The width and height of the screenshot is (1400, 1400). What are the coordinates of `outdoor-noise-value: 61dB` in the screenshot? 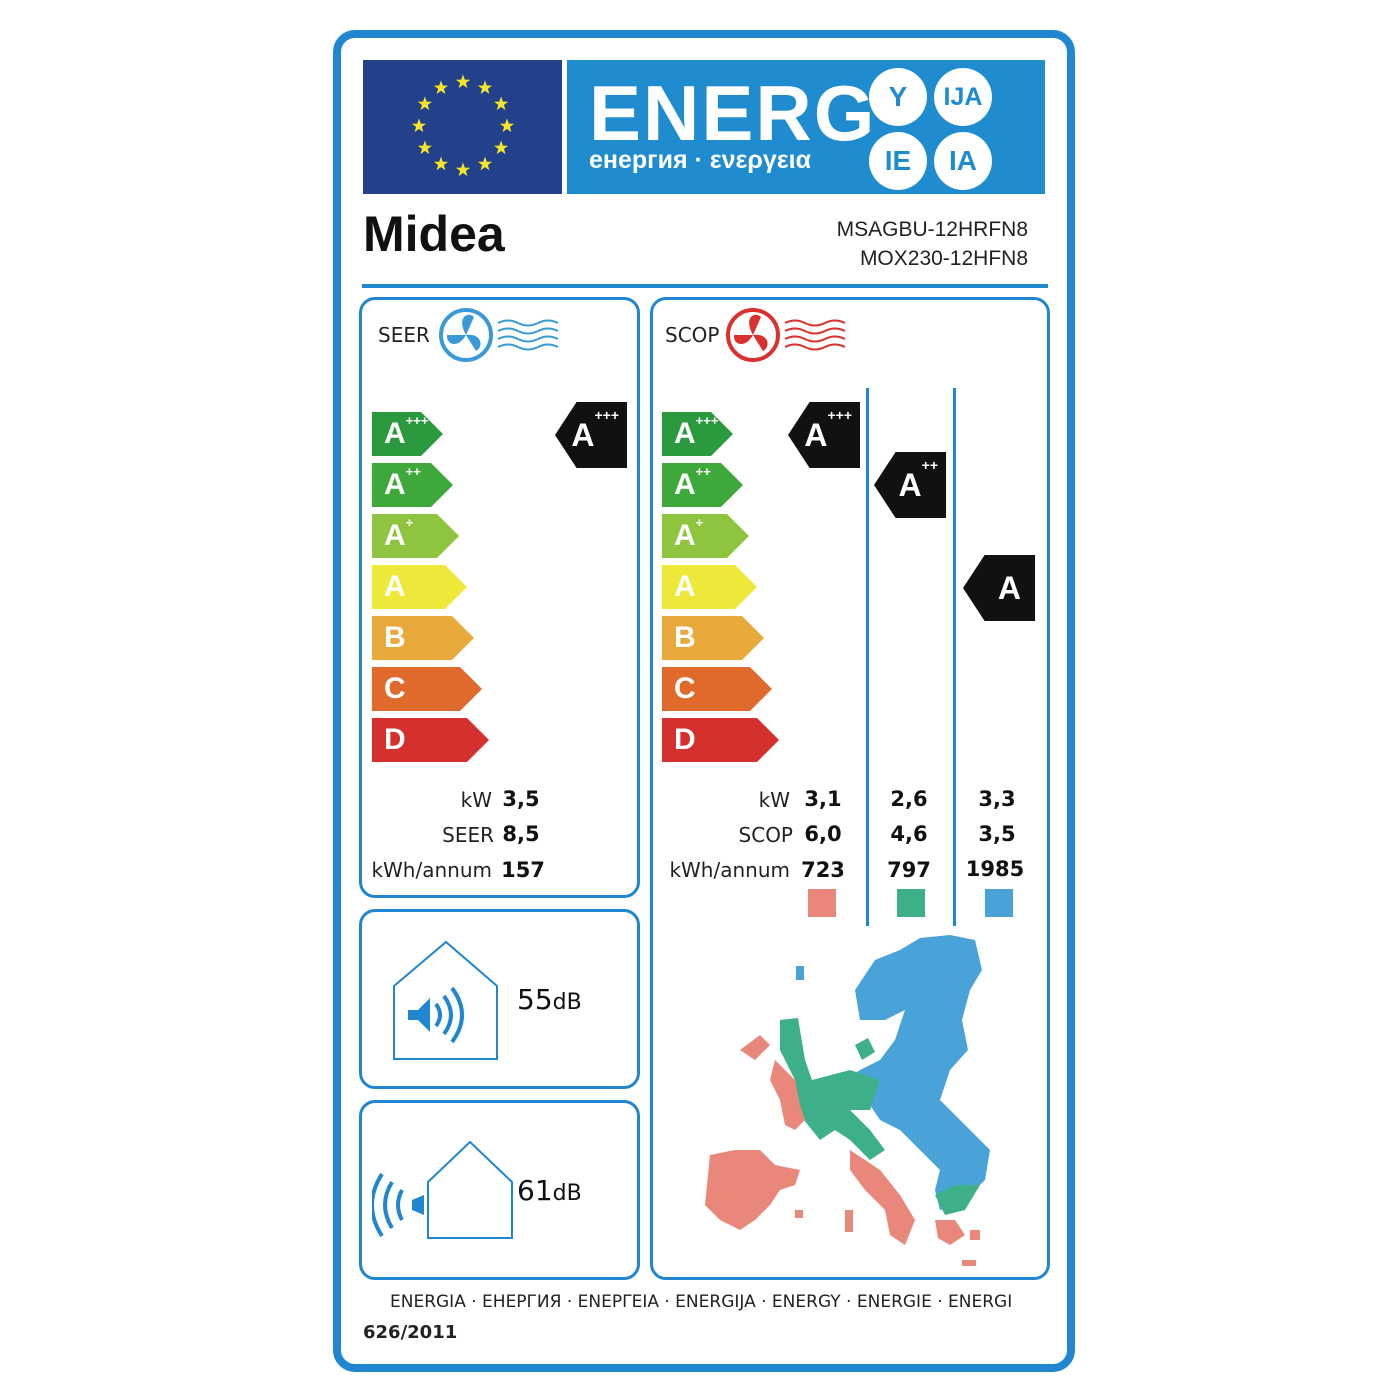 It's located at (549, 1190).